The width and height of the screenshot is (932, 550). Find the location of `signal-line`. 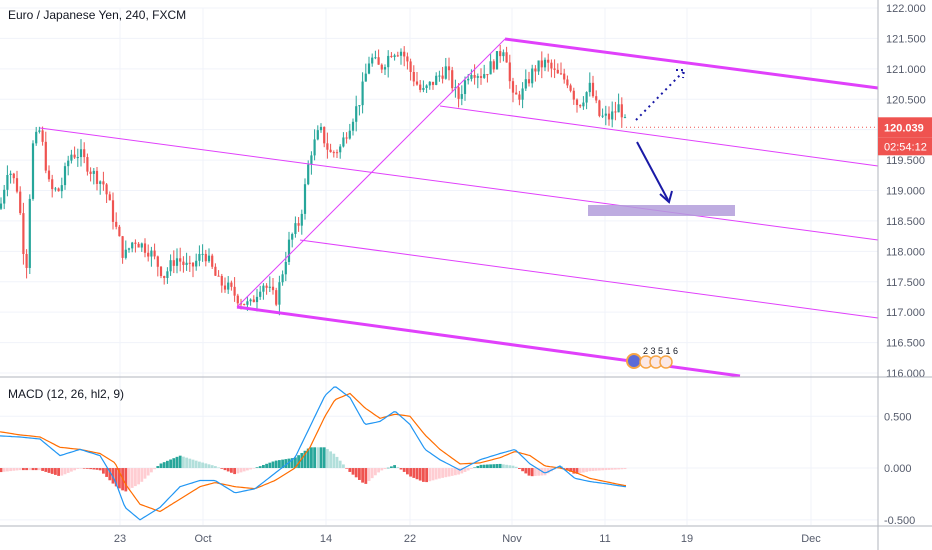

signal-line is located at coordinates (313, 452).